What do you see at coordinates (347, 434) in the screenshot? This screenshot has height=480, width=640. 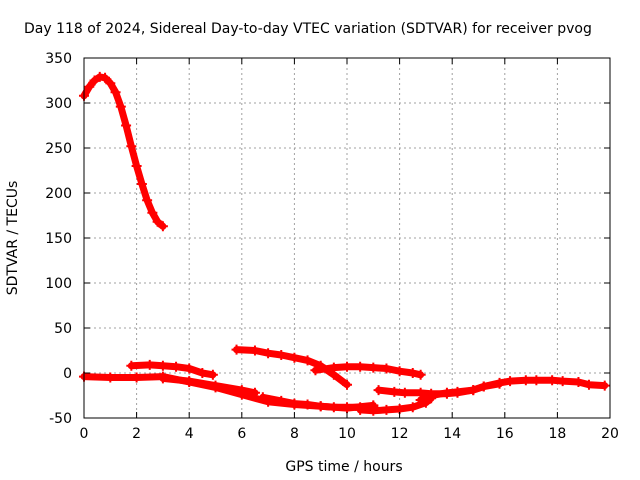 I see `x-tick-label: 10` at bounding box center [347, 434].